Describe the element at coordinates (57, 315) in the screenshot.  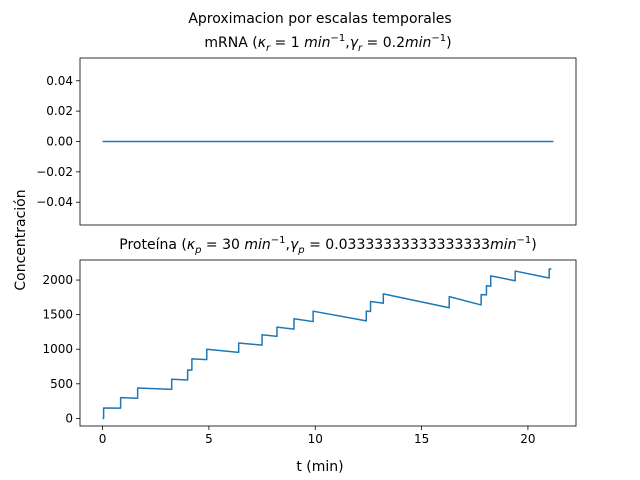
I see `y-tick-label: 1500` at that location.